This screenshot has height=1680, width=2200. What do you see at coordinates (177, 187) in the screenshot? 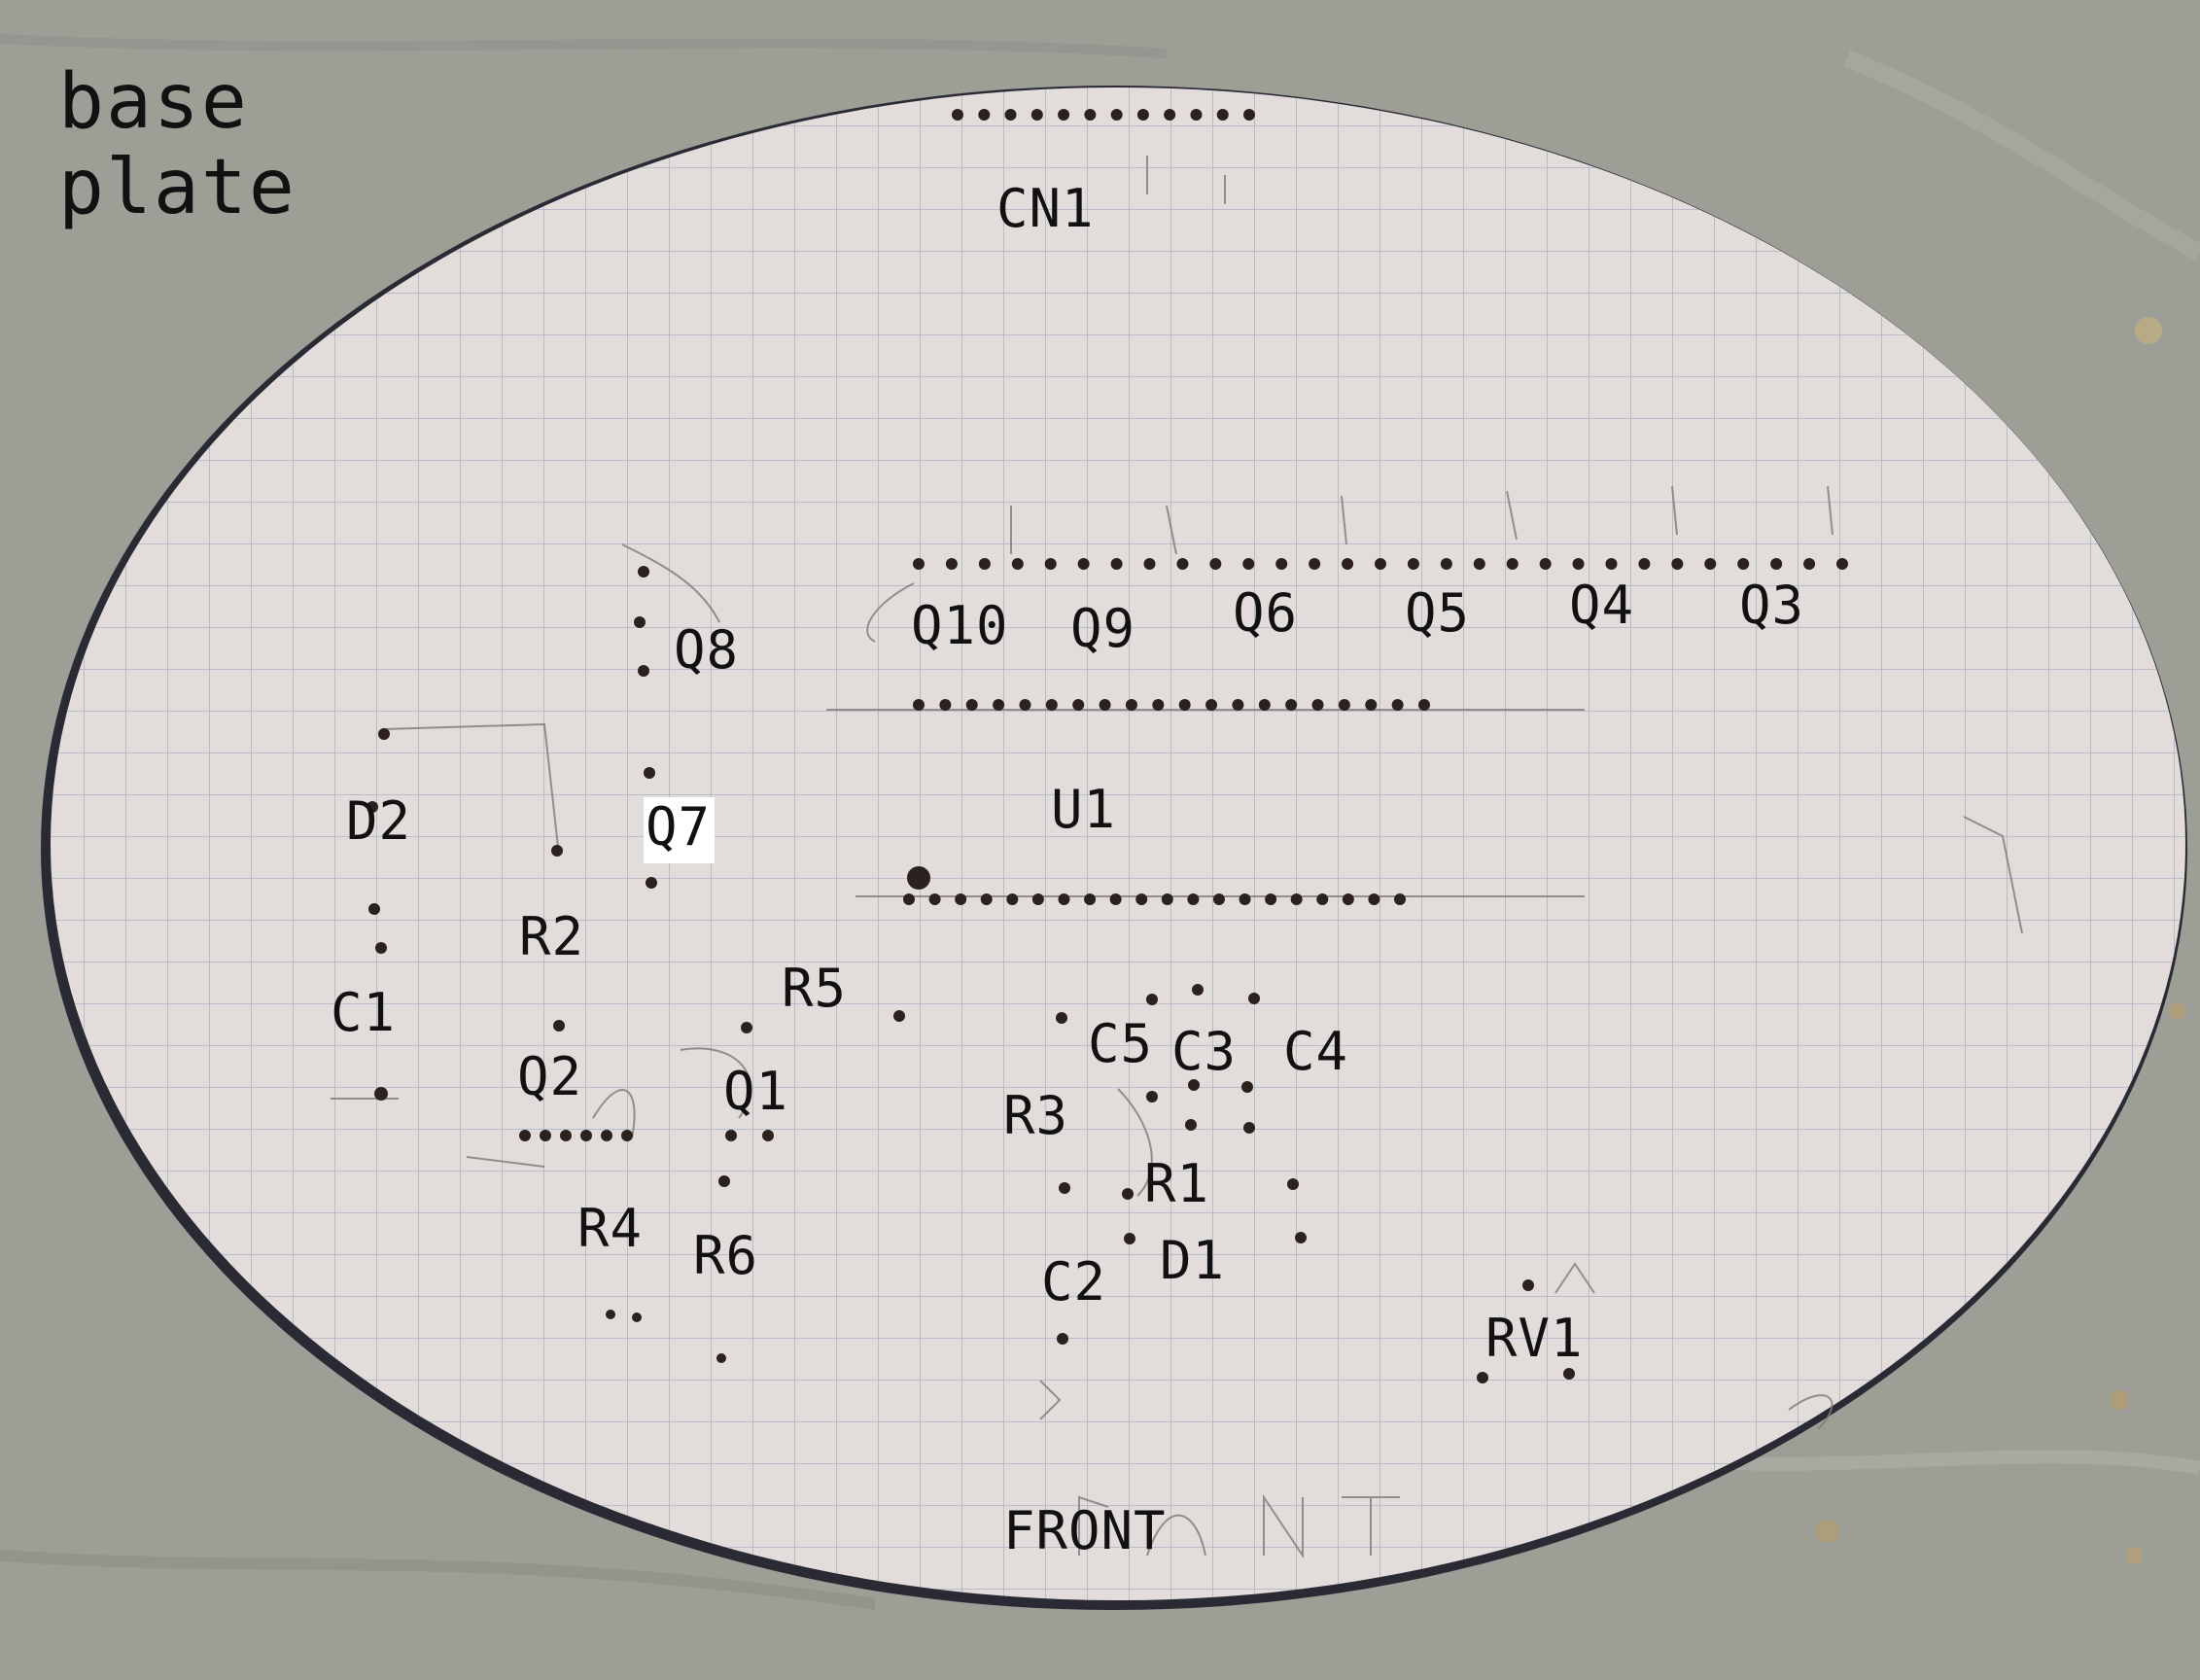
I see `title-line-2: plate` at bounding box center [177, 187].